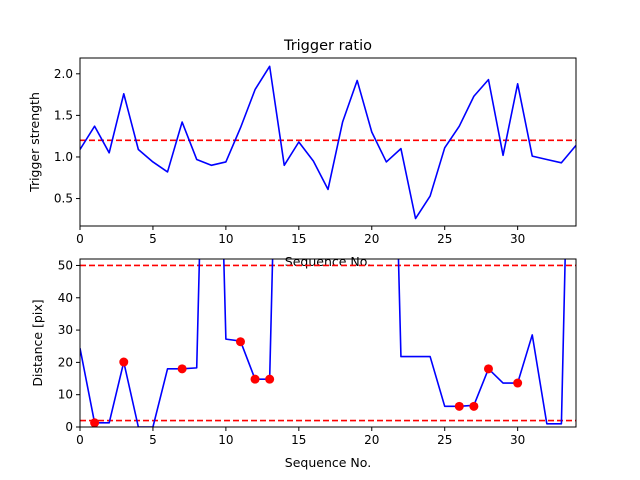 The width and height of the screenshot is (640, 480). Describe the element at coordinates (65, 362) in the screenshot. I see `y-tick-label: 20` at that location.